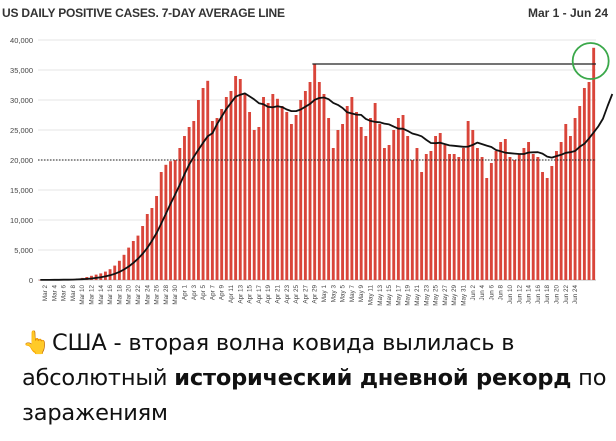 This screenshot has height=441, width=616. I want to click on x-tick-label: Mar 2, so click(45, 293).